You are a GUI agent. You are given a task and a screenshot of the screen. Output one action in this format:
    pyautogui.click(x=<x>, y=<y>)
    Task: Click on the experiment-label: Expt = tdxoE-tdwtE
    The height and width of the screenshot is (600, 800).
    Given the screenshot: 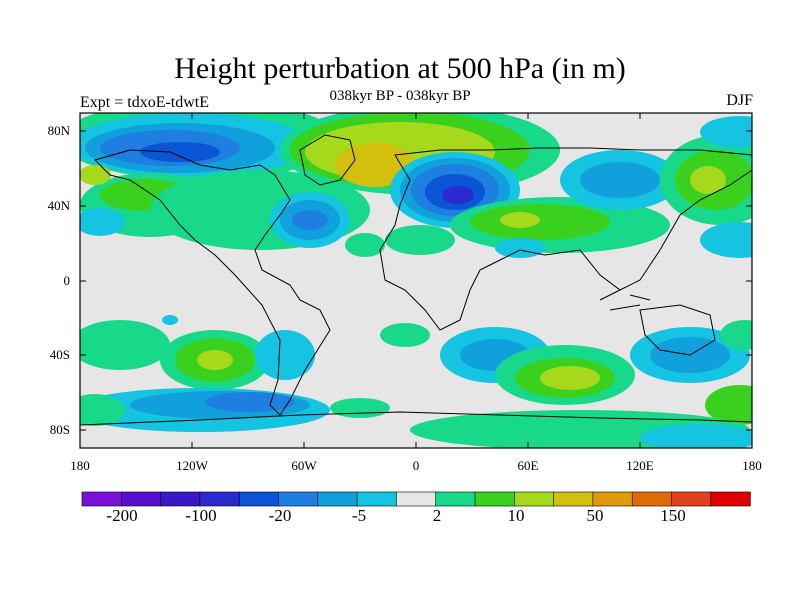 What is the action you would take?
    pyautogui.click(x=145, y=102)
    